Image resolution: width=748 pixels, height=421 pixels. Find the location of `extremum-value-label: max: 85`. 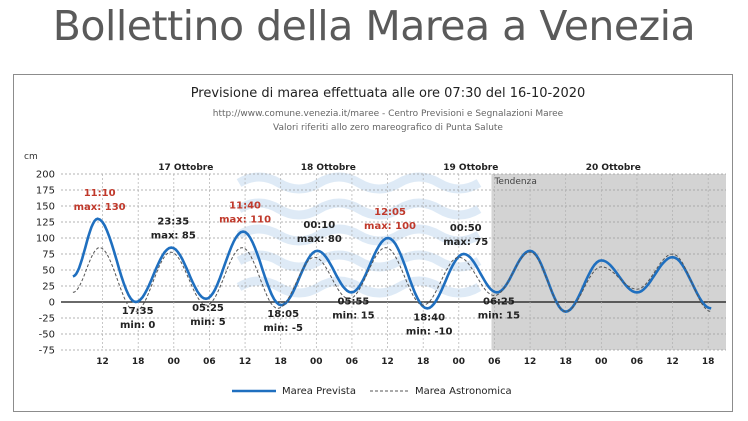

extremum-value-label: max: 85 is located at coordinates (173, 236).